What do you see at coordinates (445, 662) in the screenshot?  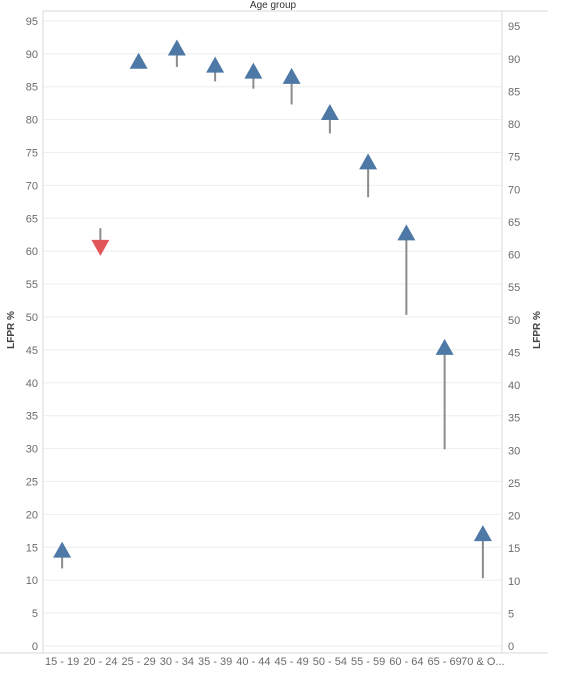 I see `x-tick-label: 65 - 69` at bounding box center [445, 662].